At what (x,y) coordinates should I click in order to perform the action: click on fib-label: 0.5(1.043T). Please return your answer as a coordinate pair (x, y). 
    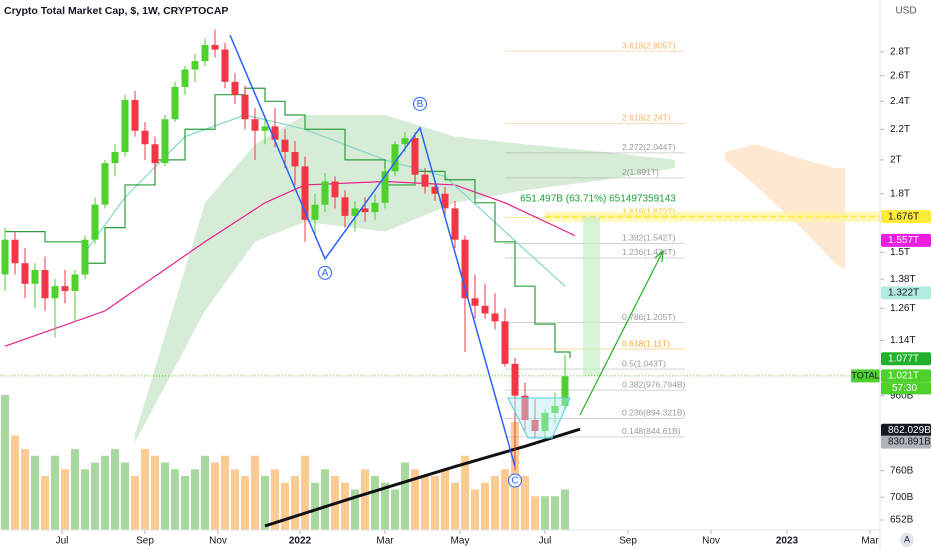
    Looking at the image, I should click on (644, 363).